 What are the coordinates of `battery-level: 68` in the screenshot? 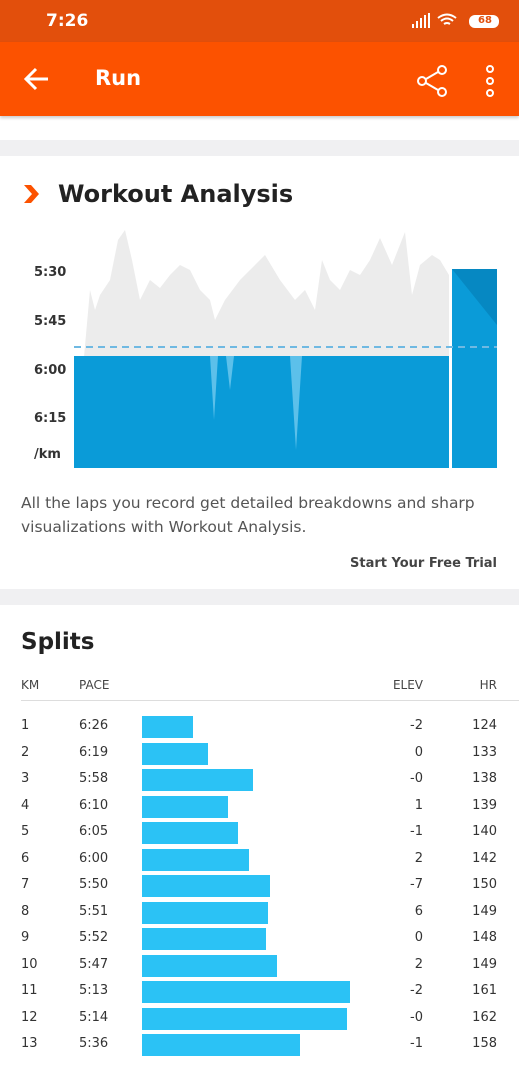 It's located at (485, 20).